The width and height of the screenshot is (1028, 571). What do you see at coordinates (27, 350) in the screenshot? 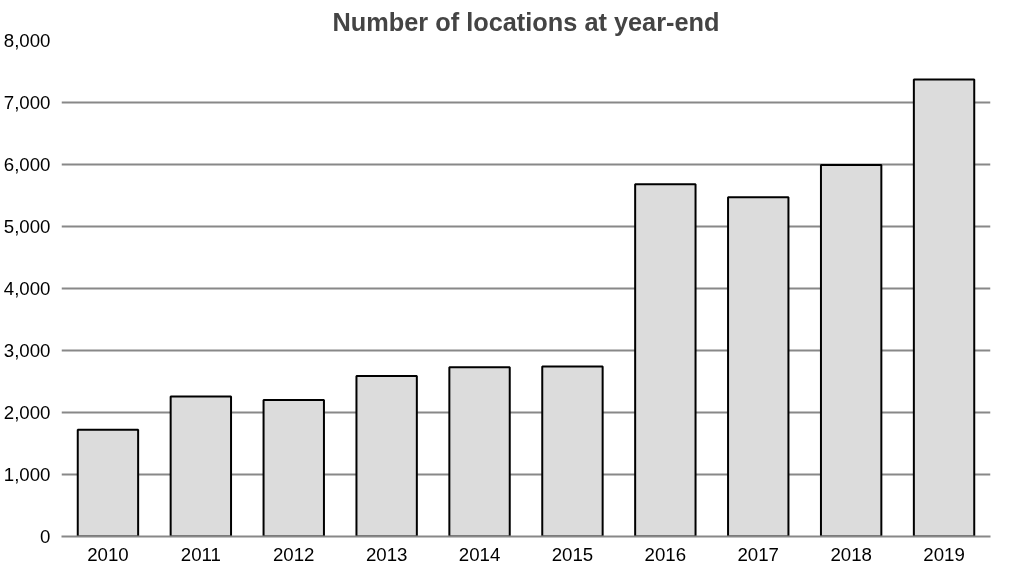
I see `y-tick-label: 3,000` at bounding box center [27, 350].